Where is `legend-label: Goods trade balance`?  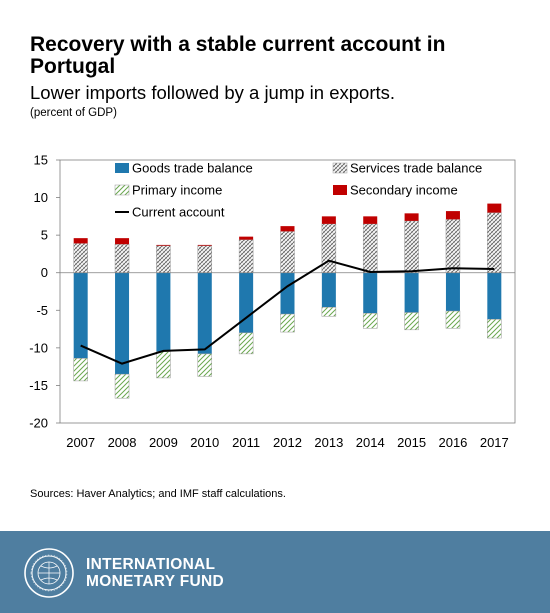 legend-label: Goods trade balance is located at coordinates (192, 168).